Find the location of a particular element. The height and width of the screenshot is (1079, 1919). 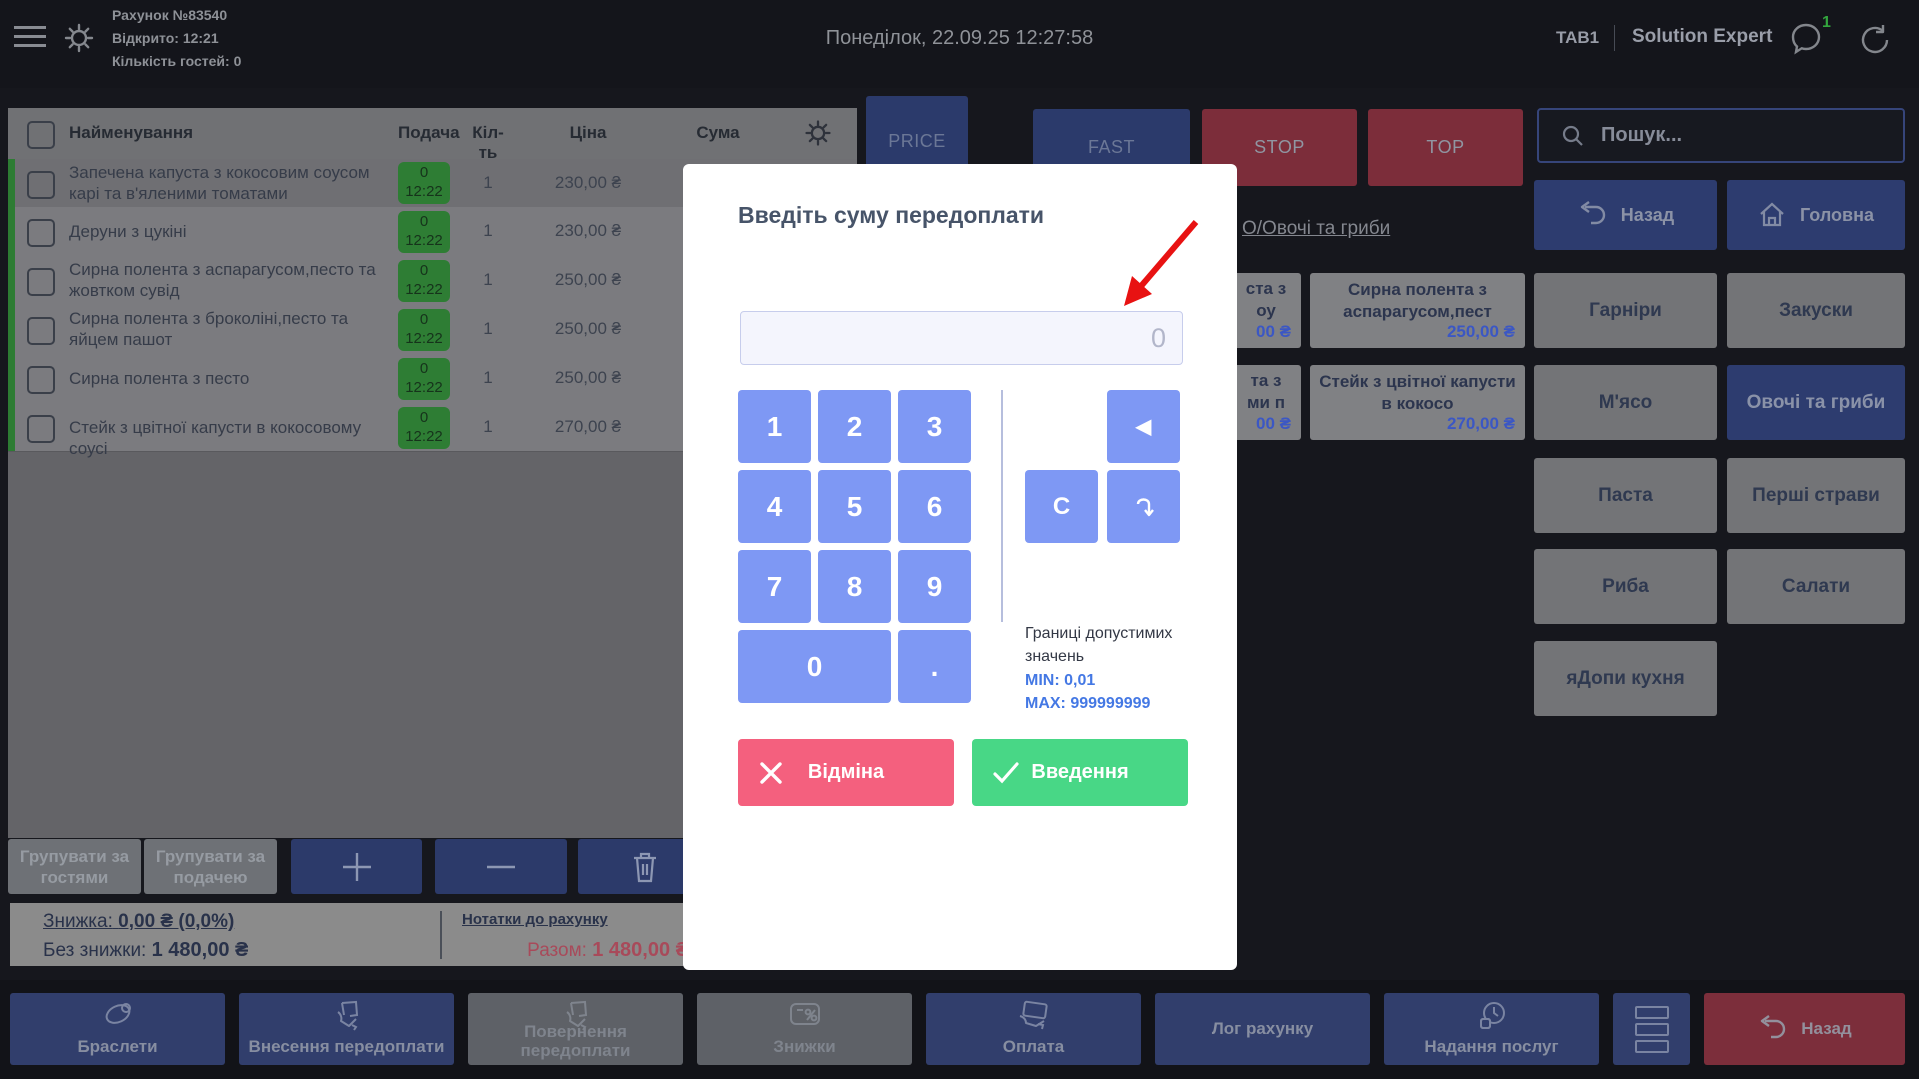

checkmark-icon is located at coordinates (1006, 772).